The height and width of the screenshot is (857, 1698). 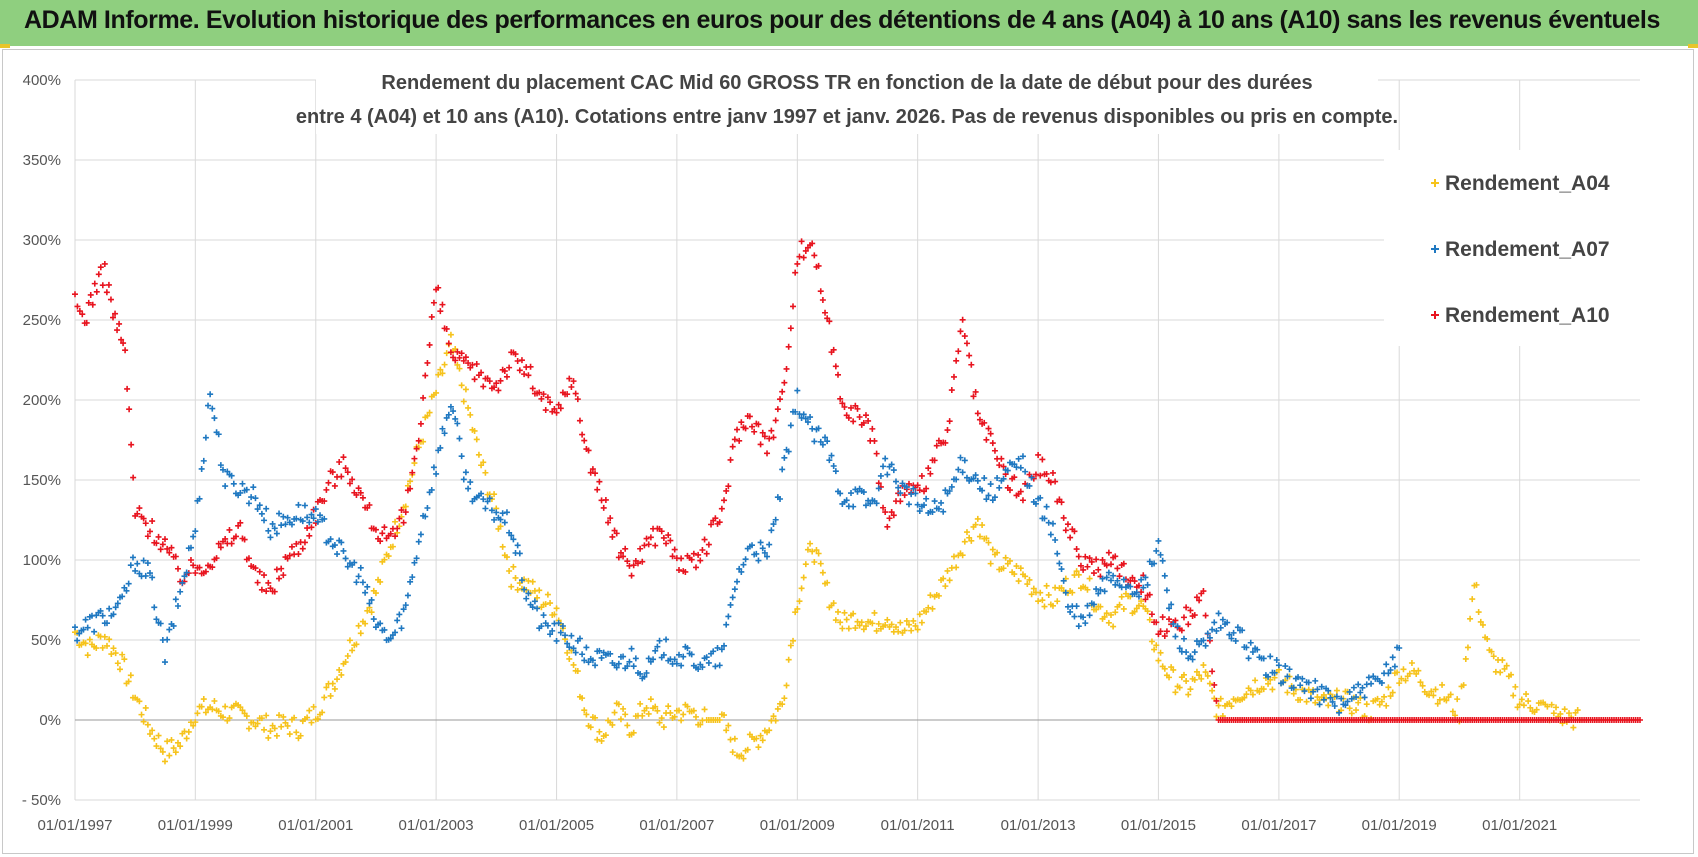 What do you see at coordinates (1527, 183) in the screenshot?
I see `legend-label-A04: Rendement_A04` at bounding box center [1527, 183].